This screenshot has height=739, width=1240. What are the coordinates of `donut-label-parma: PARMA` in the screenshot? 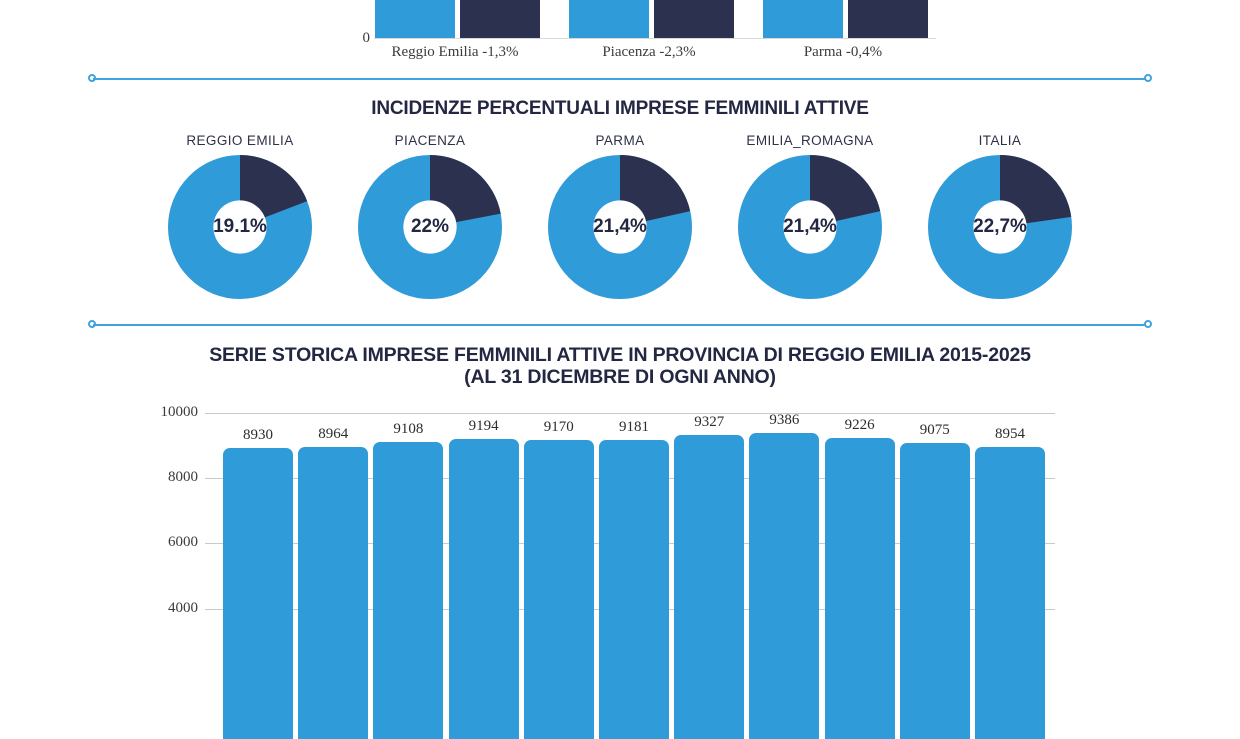 It's located at (620, 140).